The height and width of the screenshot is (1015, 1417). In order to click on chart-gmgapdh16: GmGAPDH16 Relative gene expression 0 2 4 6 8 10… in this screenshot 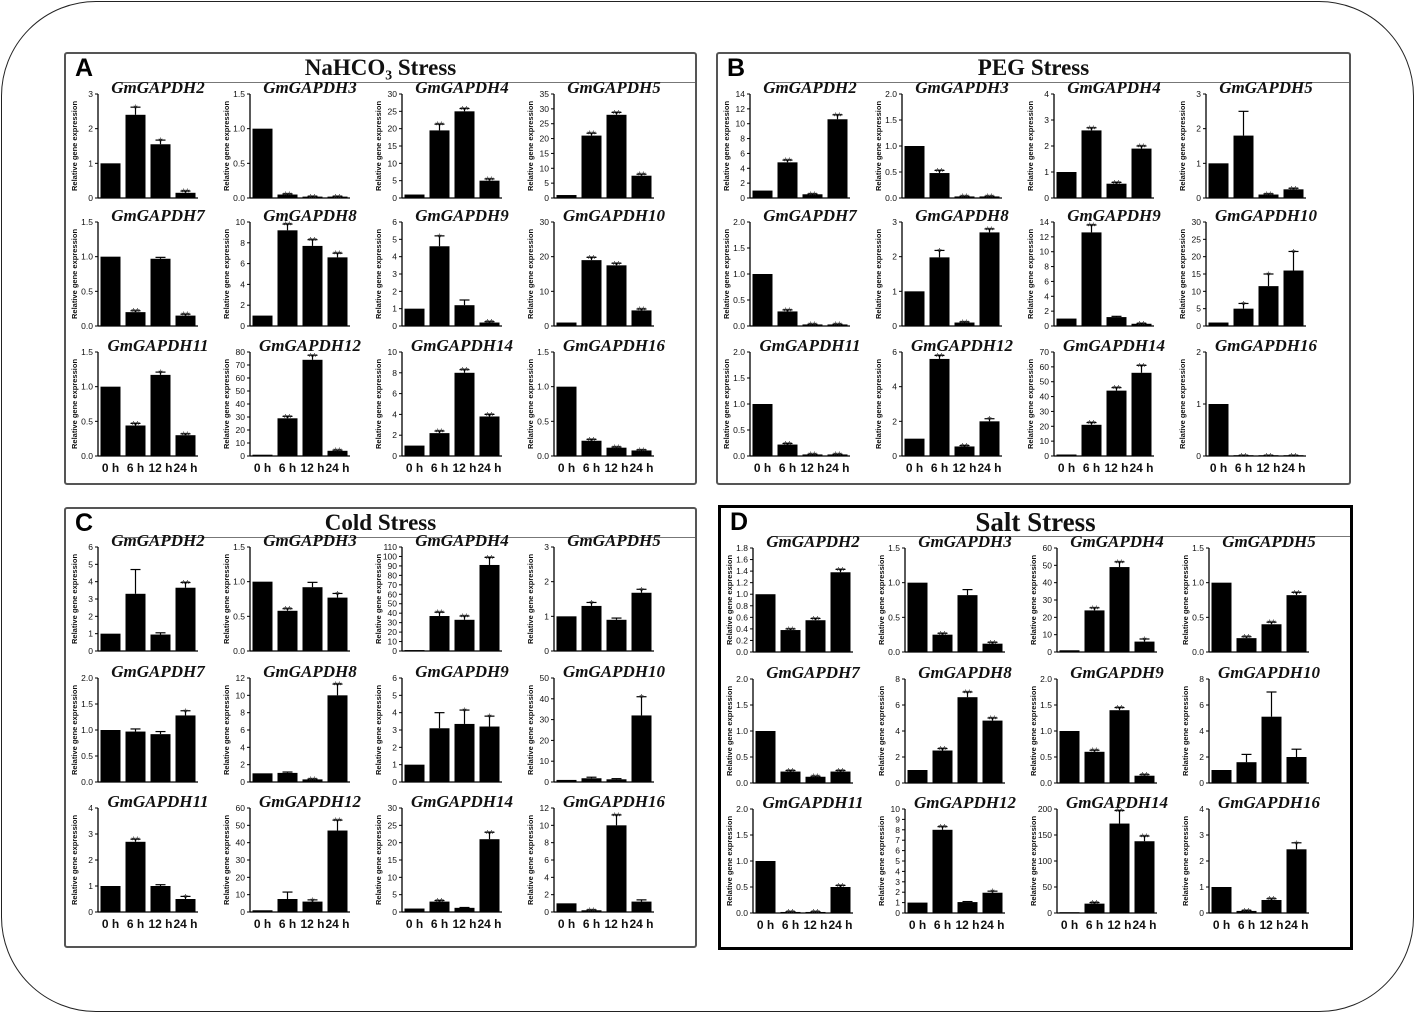, I will do `click(596, 861)`.